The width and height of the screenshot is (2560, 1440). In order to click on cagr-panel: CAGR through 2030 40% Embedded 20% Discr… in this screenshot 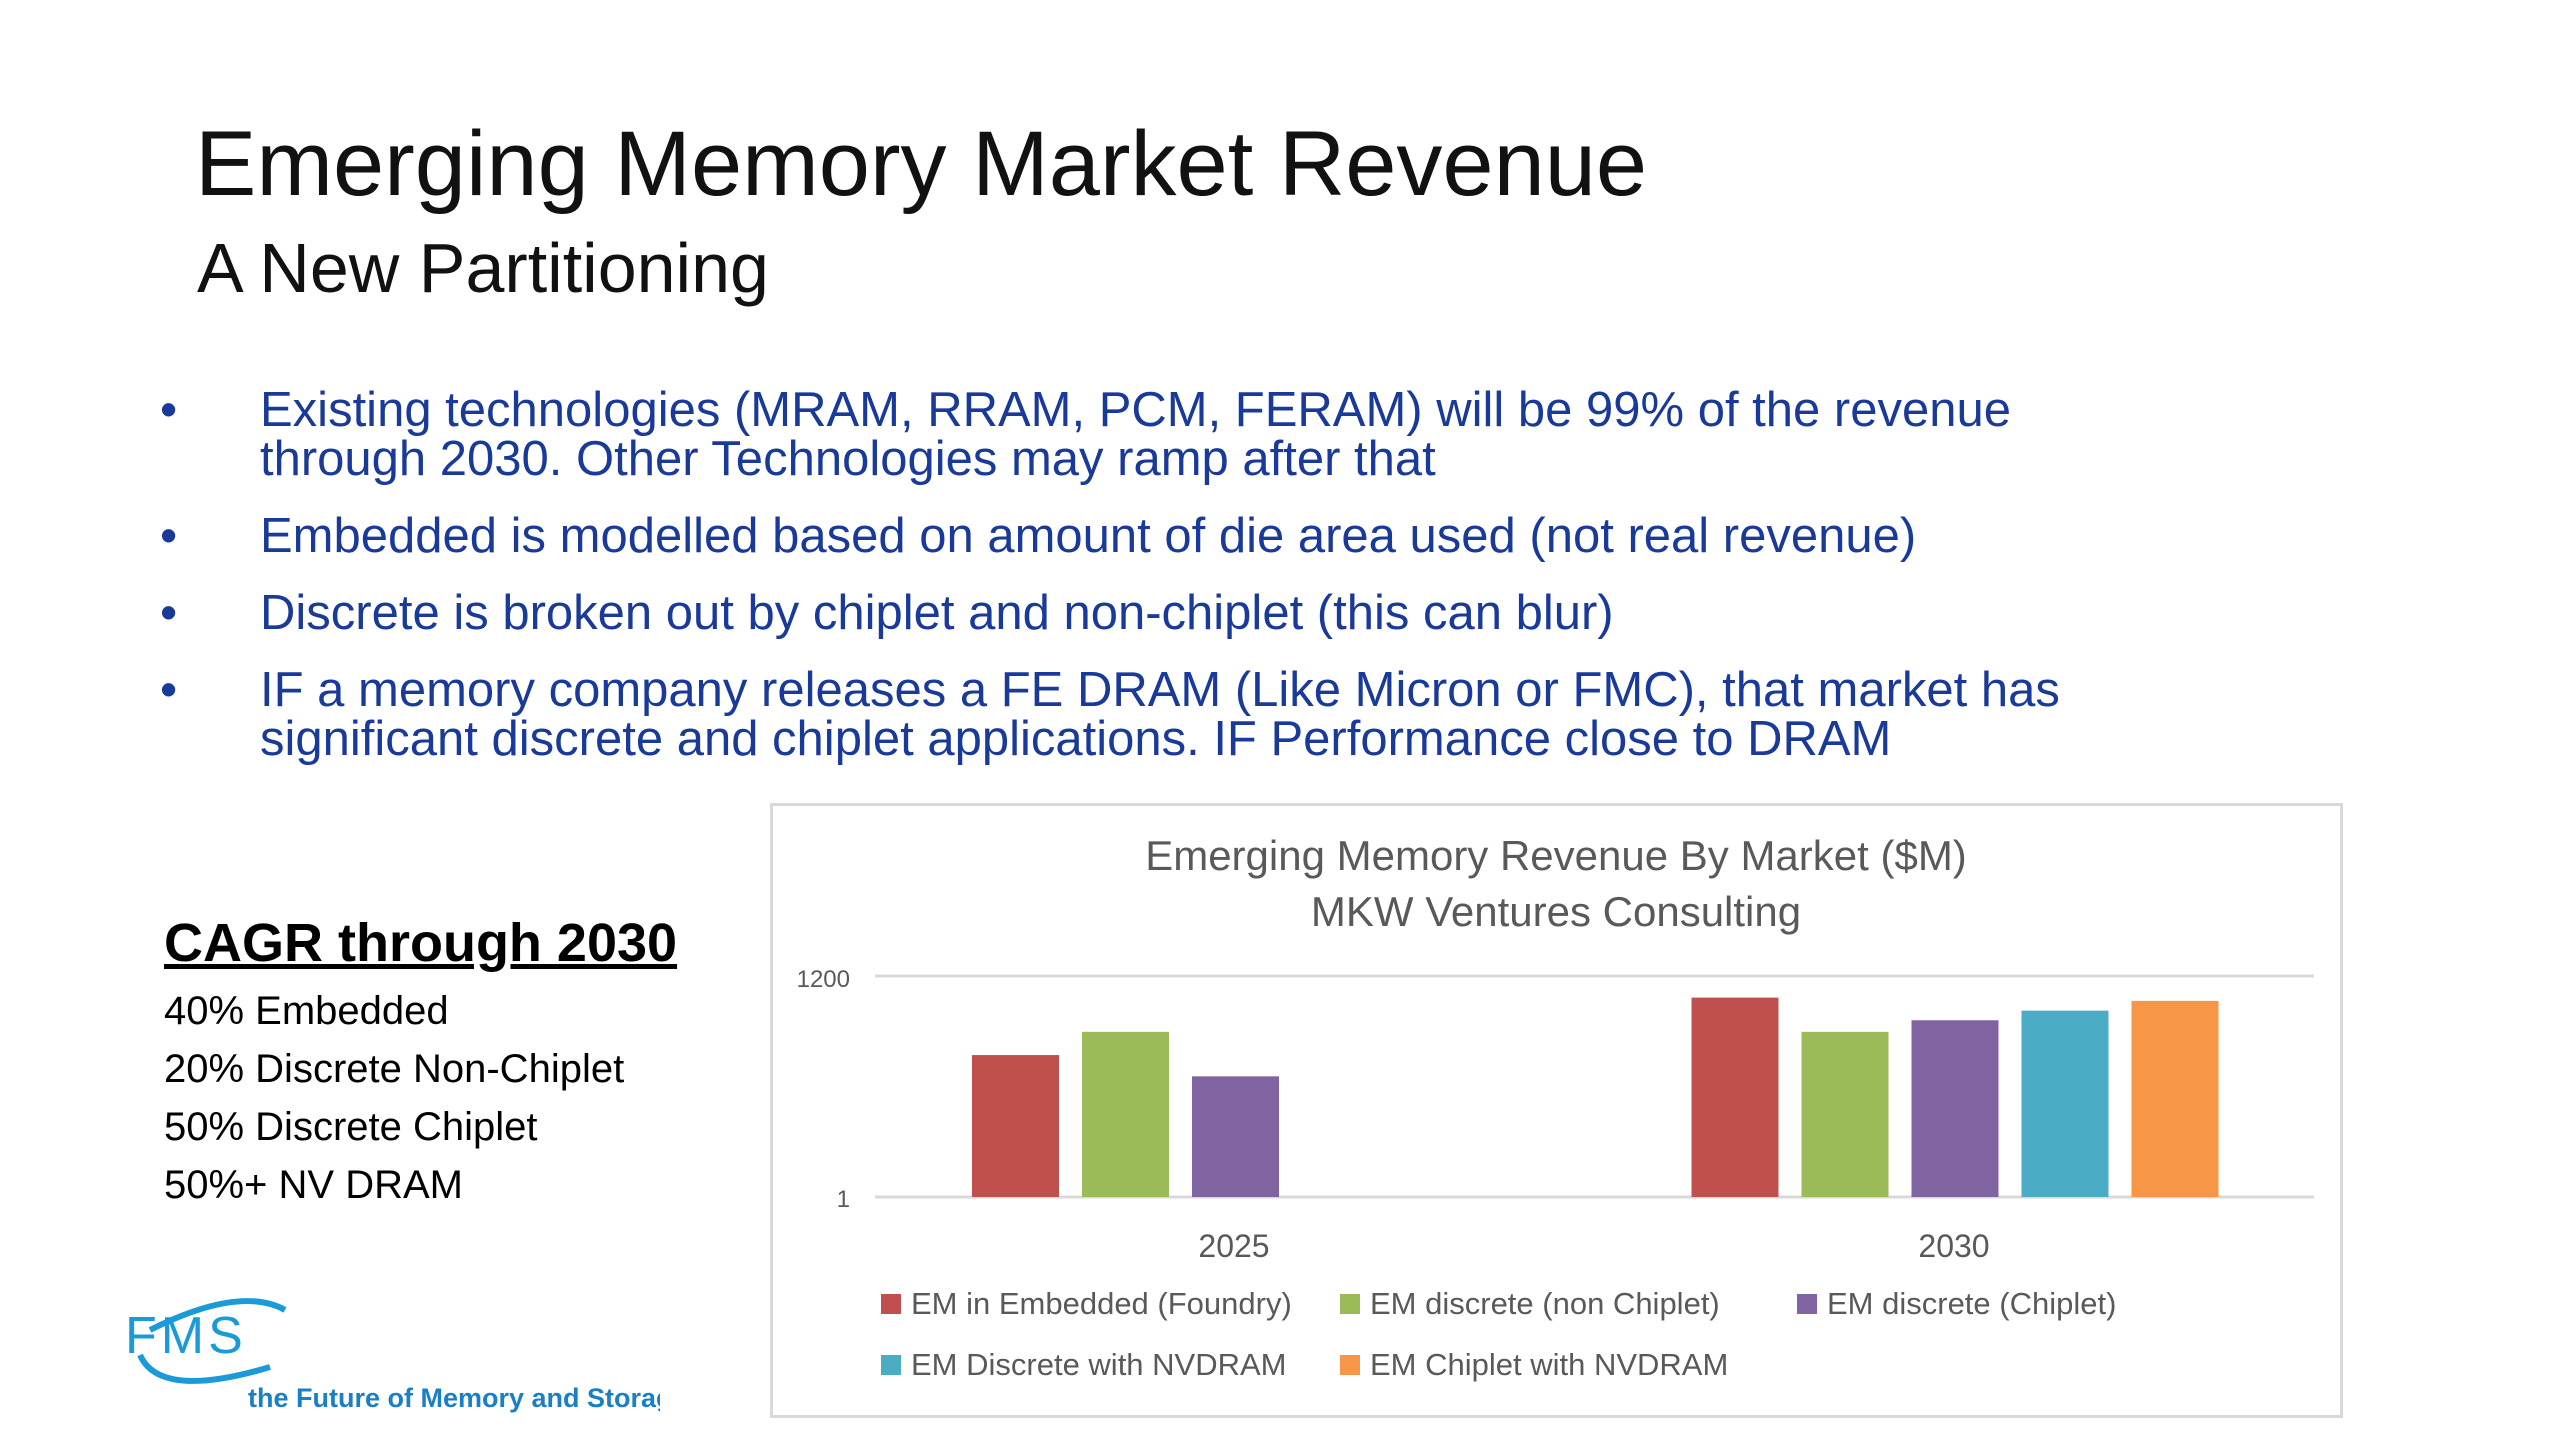, I will do `click(420, 1063)`.